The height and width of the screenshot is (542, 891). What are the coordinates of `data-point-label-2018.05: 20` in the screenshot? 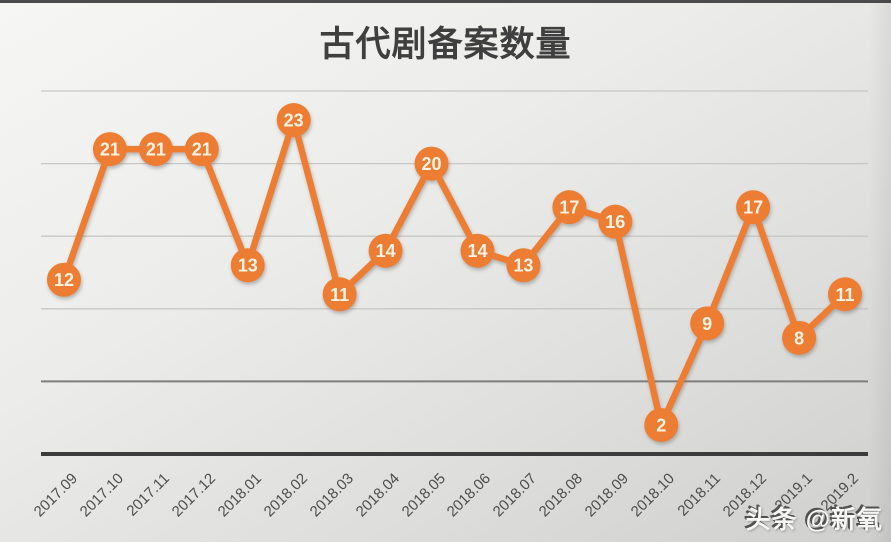 It's located at (432, 164).